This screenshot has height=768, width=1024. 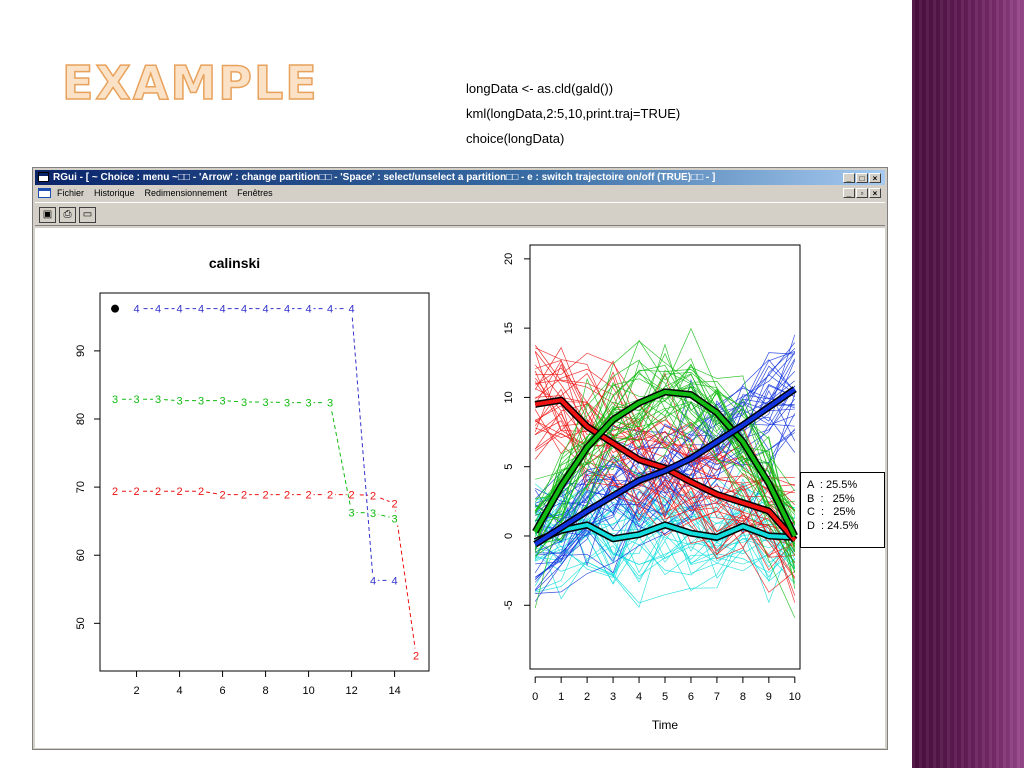 What do you see at coordinates (67, 215) in the screenshot?
I see `printer-icon: ⎙` at bounding box center [67, 215].